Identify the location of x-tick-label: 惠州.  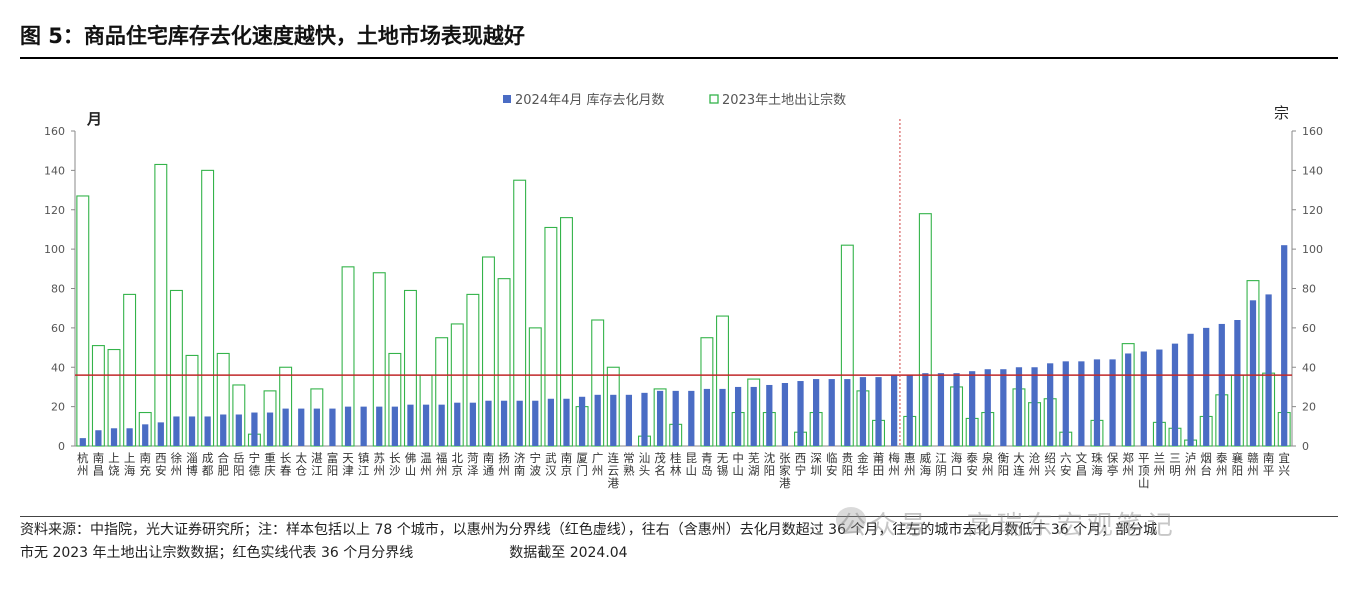
(910, 464).